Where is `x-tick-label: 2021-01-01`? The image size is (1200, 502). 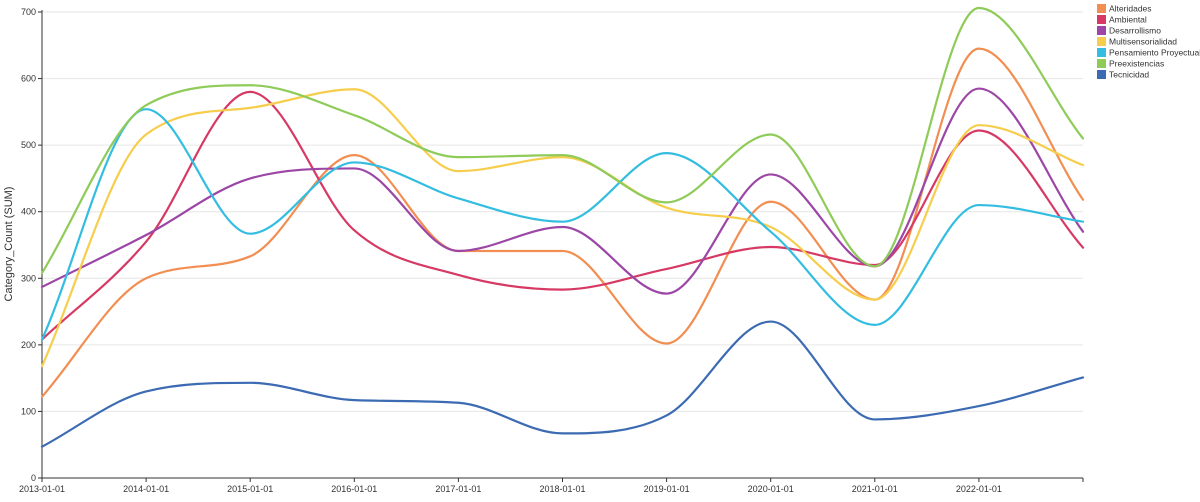 x-tick-label: 2021-01-01 is located at coordinates (875, 489).